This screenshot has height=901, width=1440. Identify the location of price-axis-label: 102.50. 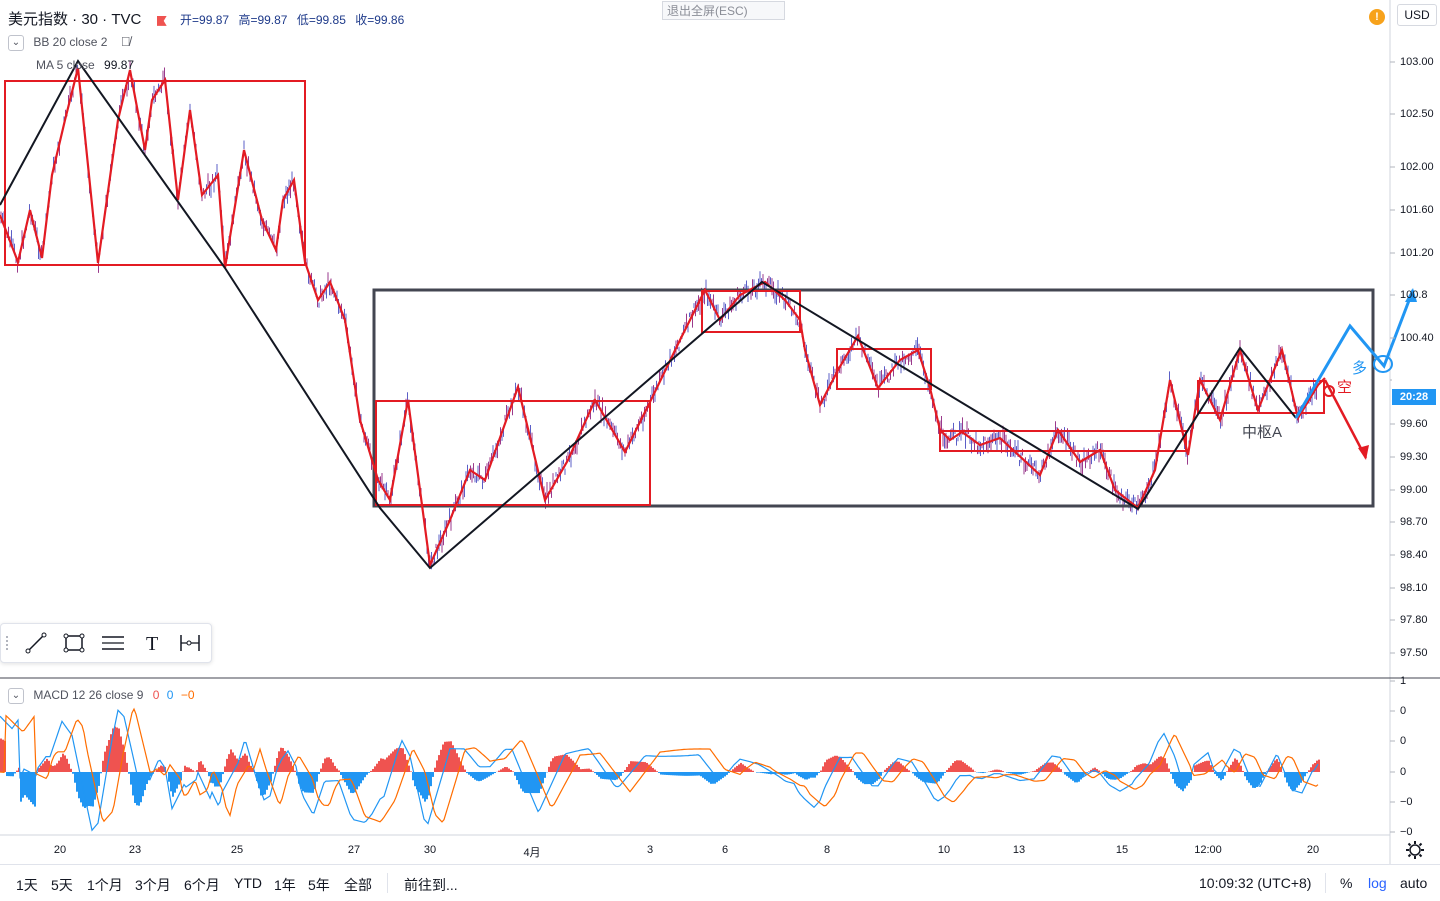
(1417, 114).